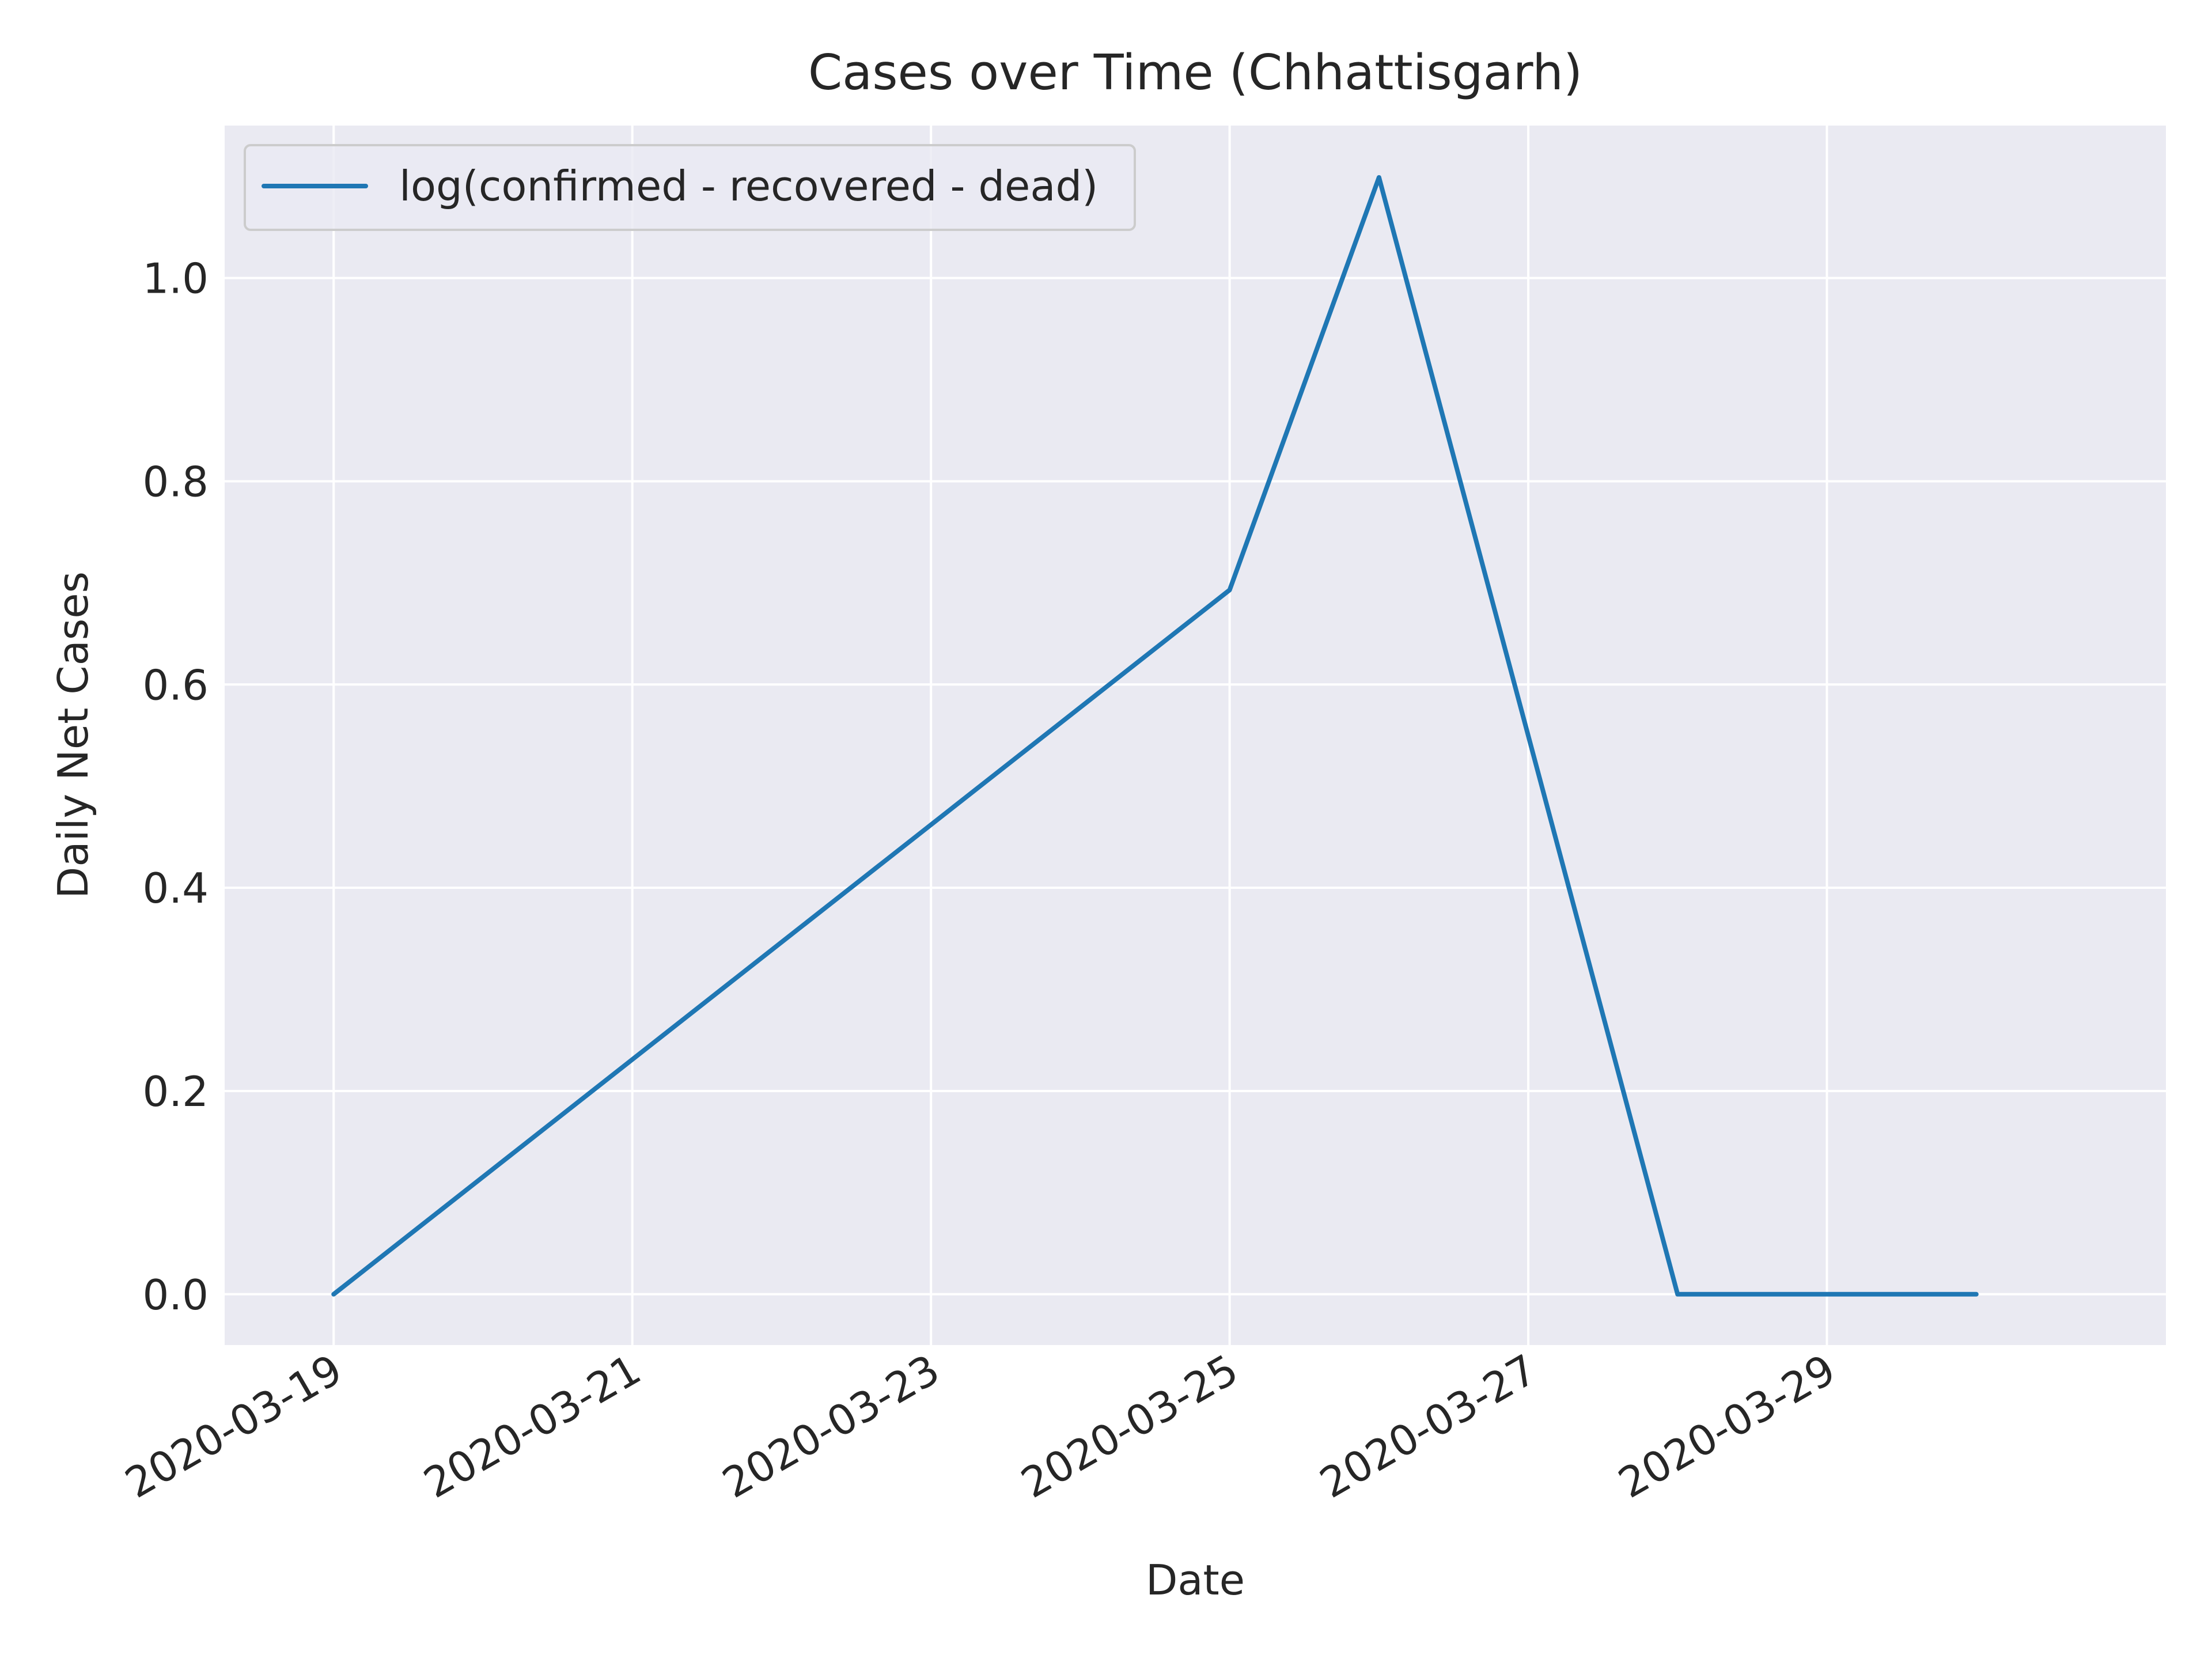  What do you see at coordinates (1727, 1426) in the screenshot?
I see `x-tick-label: 2020-03-29` at bounding box center [1727, 1426].